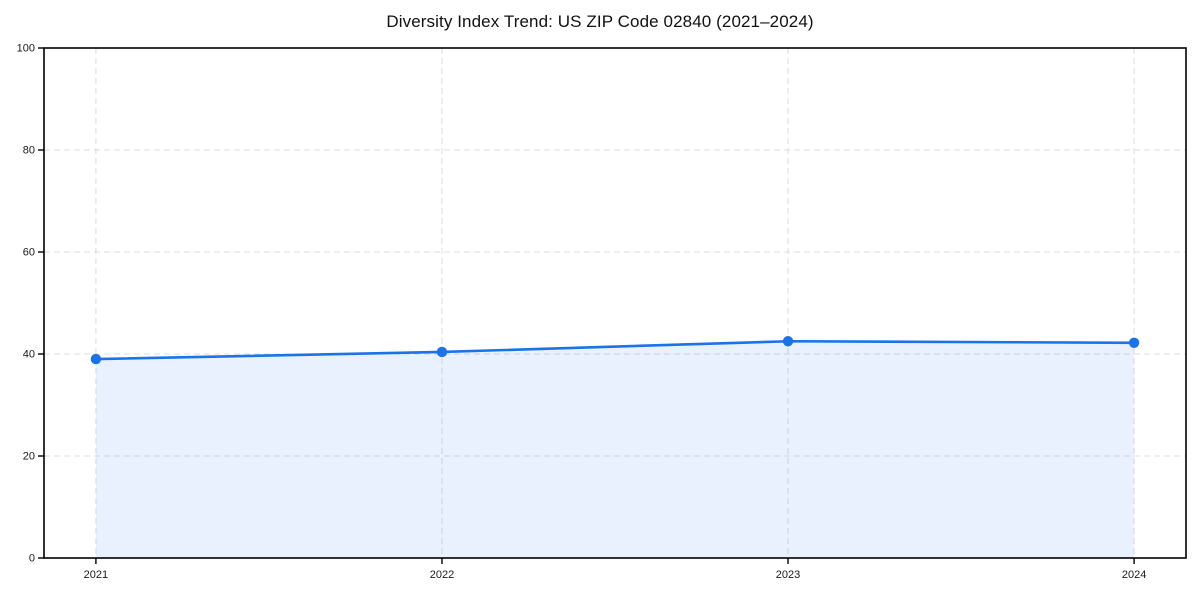 The width and height of the screenshot is (1200, 600). What do you see at coordinates (32, 559) in the screenshot?
I see `y-tick-label: 0` at bounding box center [32, 559].